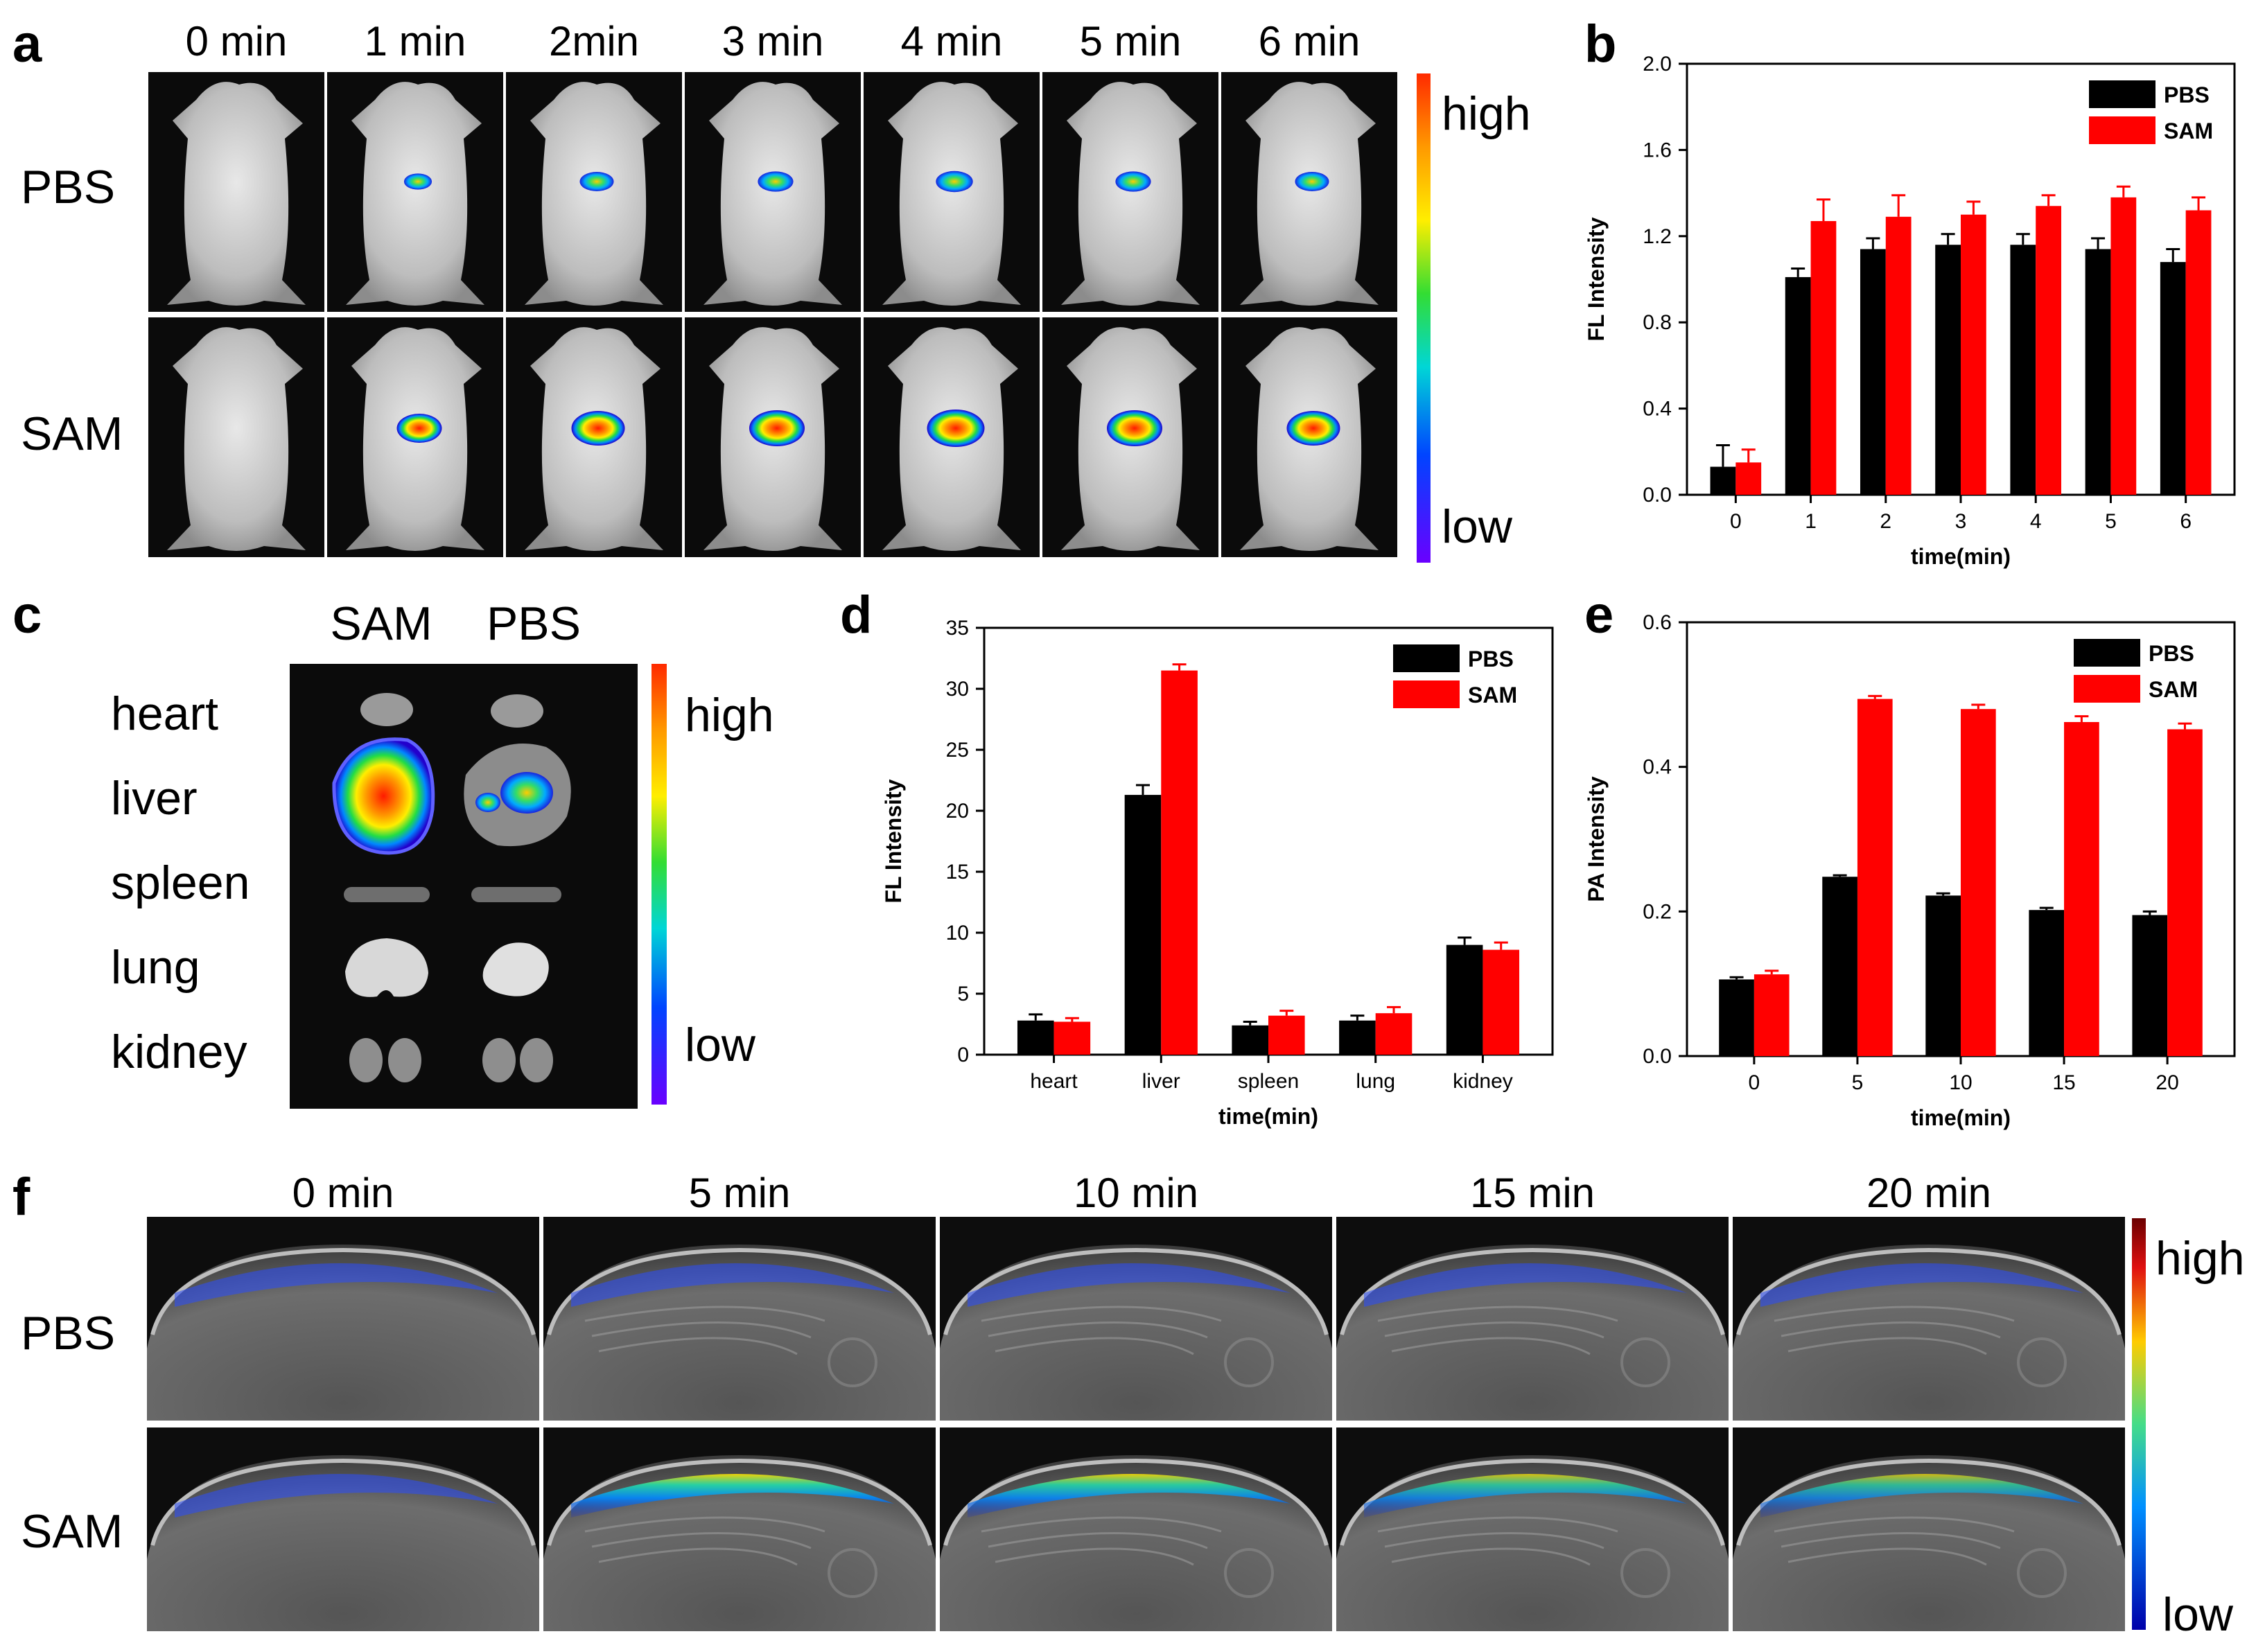 This screenshot has height=1652, width=2265. I want to click on legend-swatch-sam, so click(1426, 694).